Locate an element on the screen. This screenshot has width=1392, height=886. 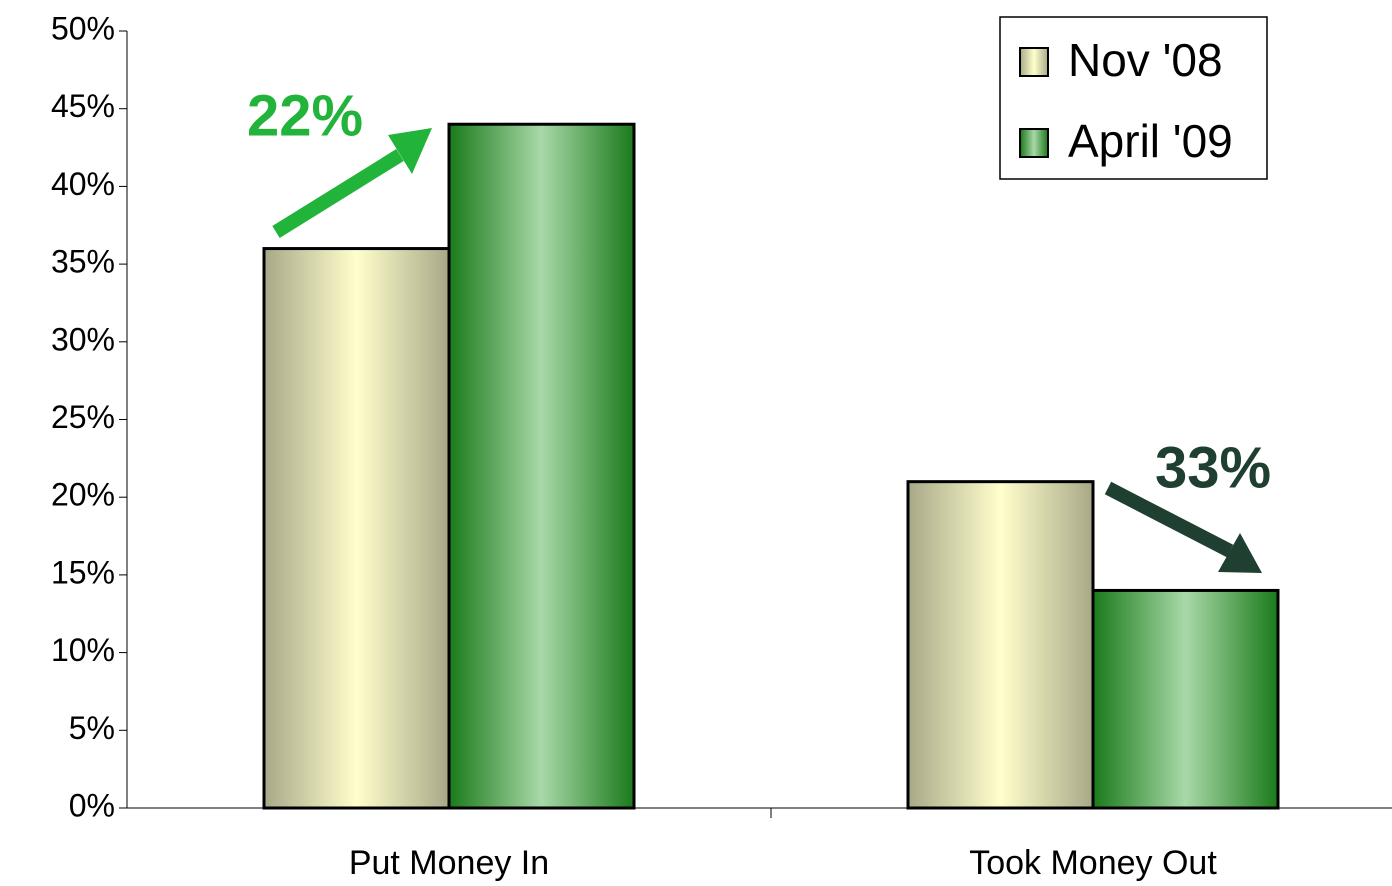
y-tick-label: 0% is located at coordinates (92, 805).